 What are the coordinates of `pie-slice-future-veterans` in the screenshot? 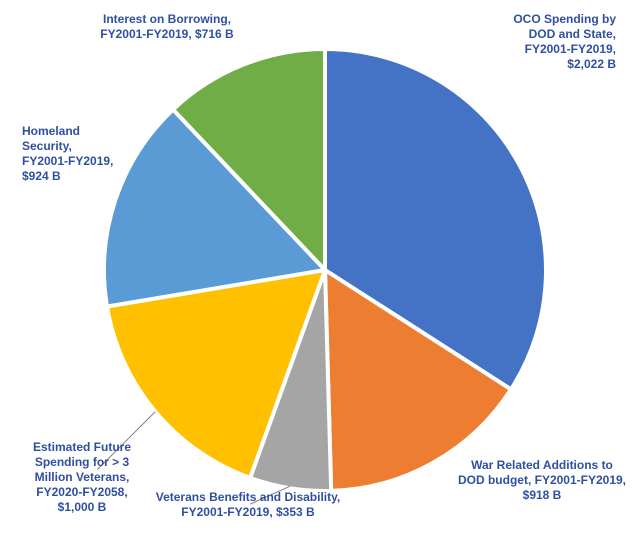 It's located at (216, 374).